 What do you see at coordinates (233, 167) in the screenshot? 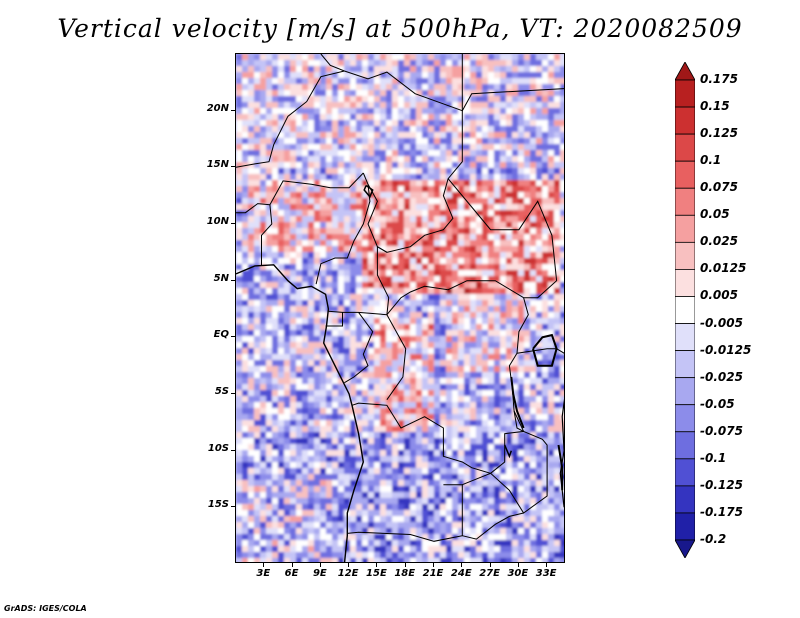
I see `latitude-tick-mark` at bounding box center [233, 167].